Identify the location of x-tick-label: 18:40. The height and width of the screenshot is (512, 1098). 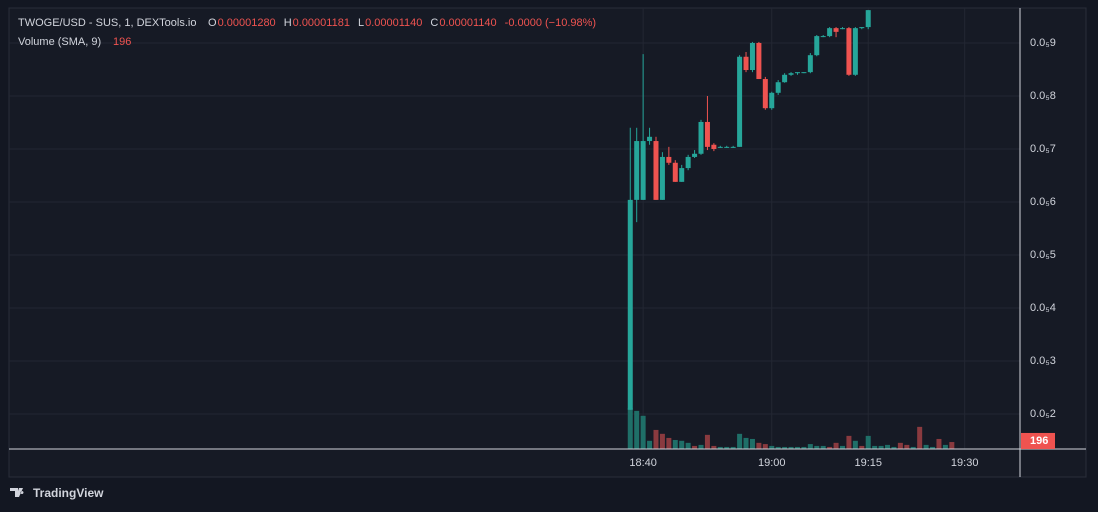
(643, 463).